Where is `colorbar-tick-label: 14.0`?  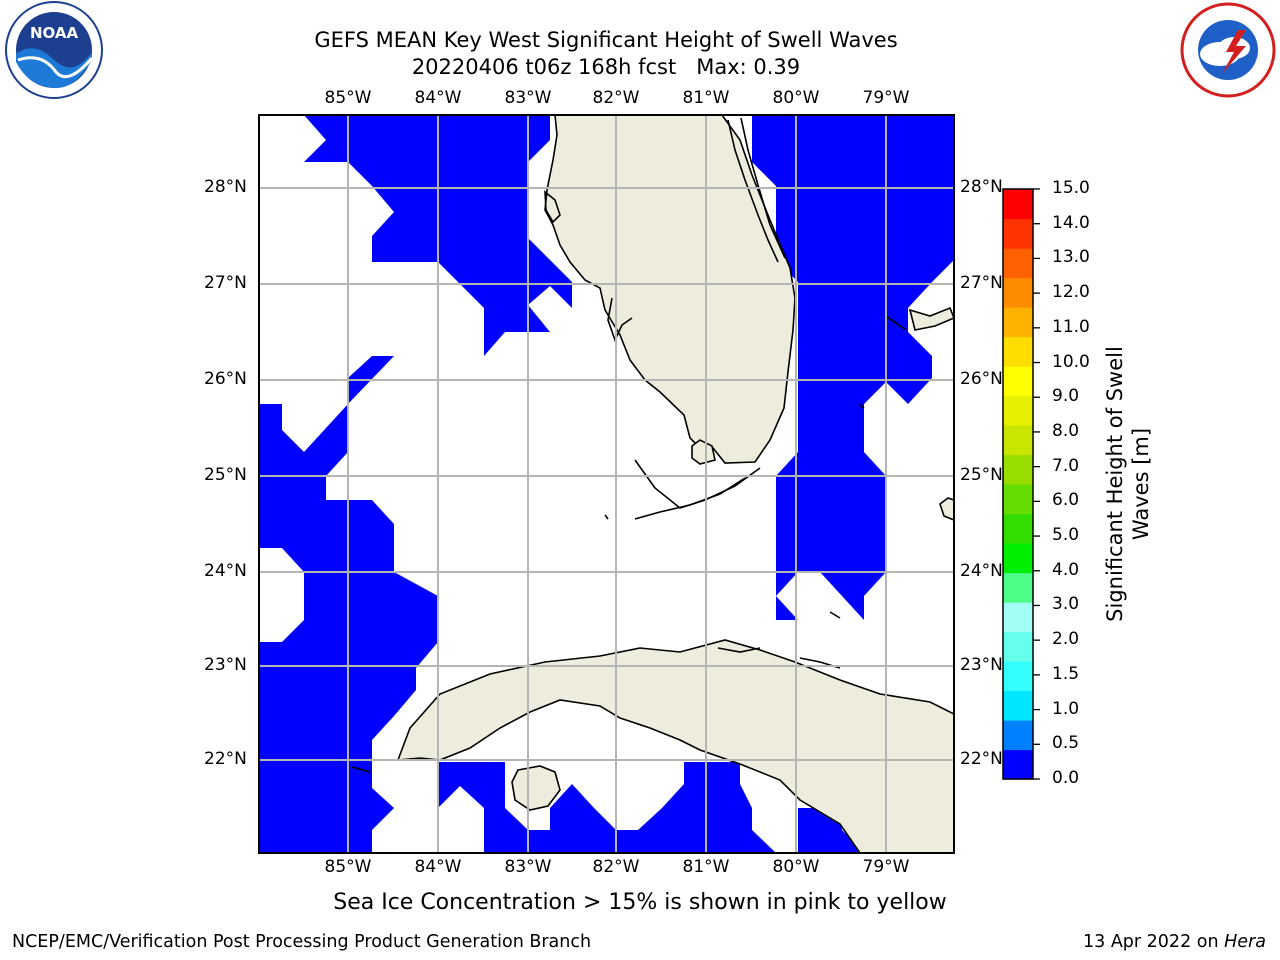
colorbar-tick-label: 14.0 is located at coordinates (1071, 222).